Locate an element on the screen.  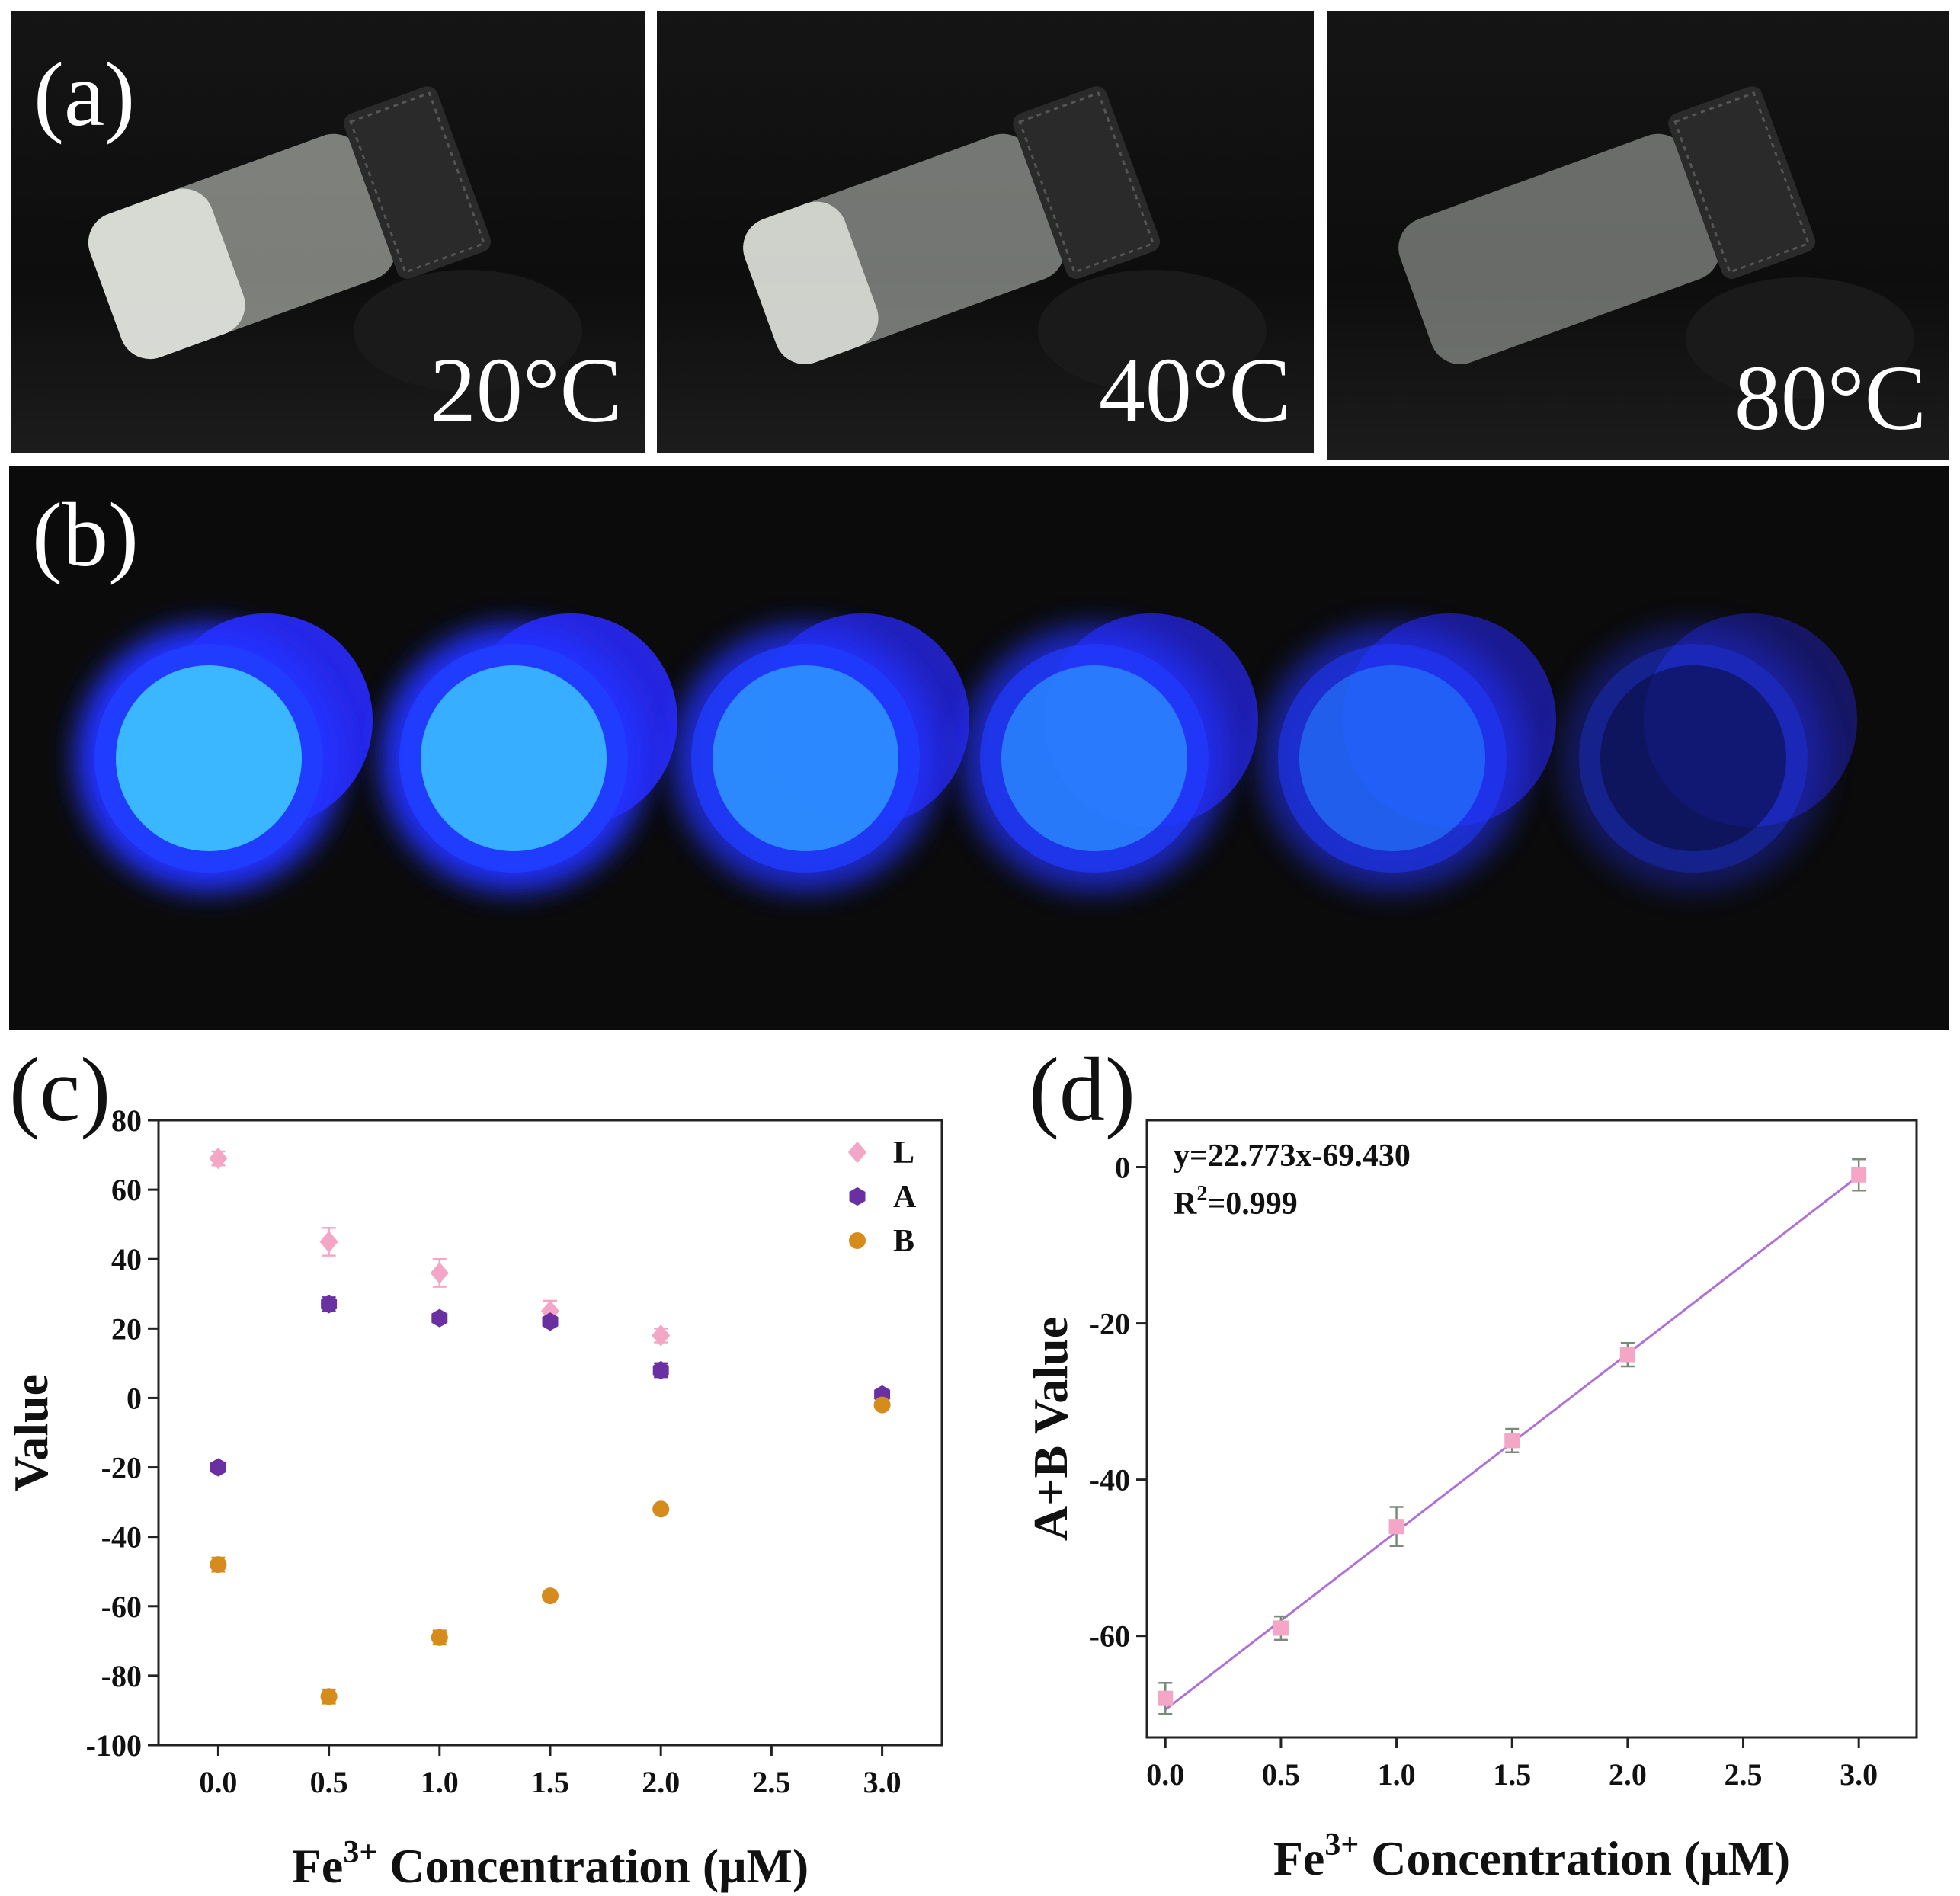
legend: LAB is located at coordinates (882, 1197).